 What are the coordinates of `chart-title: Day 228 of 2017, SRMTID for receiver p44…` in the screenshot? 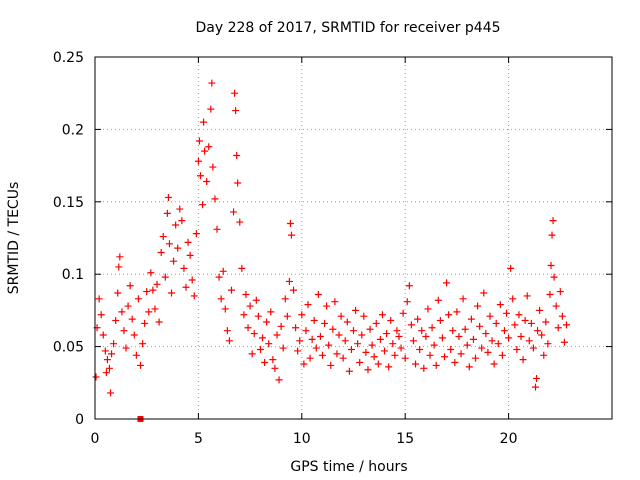 It's located at (347, 28).